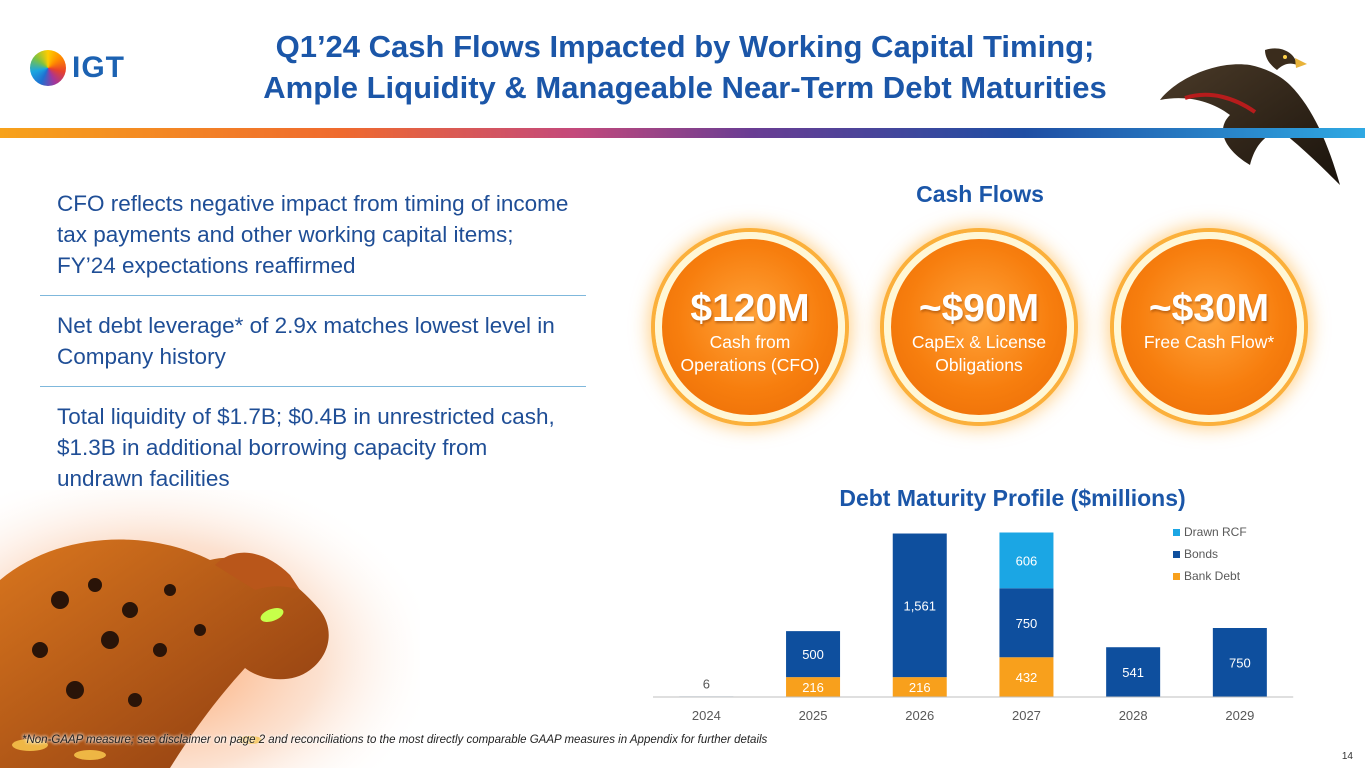  I want to click on fcf-label-line1: Free Cash Flow*, so click(1209, 342).